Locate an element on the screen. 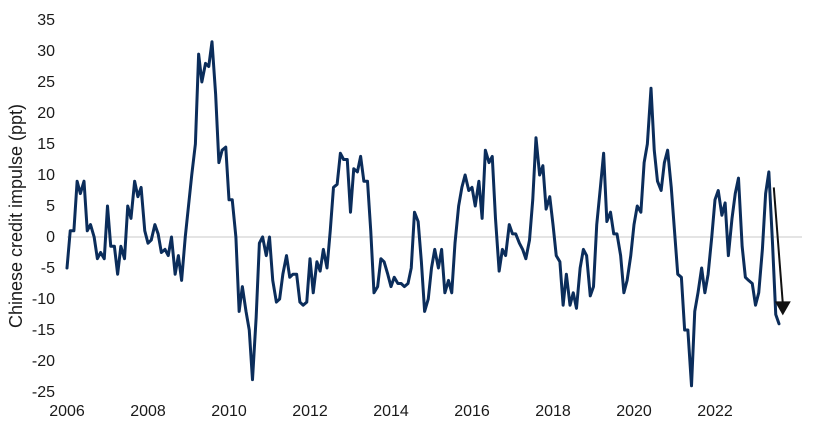 This screenshot has height=444, width=820. y-tick-label: 5 is located at coordinates (50, 206).